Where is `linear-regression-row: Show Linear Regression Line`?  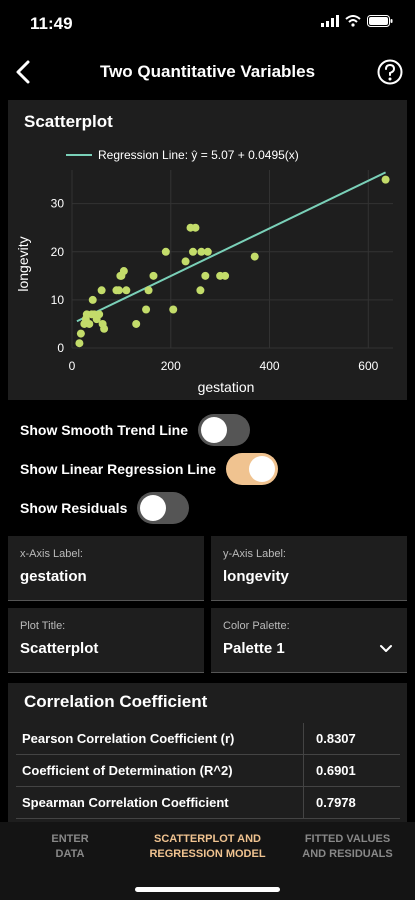 linear-regression-row: Show Linear Regression Line is located at coordinates (149, 469).